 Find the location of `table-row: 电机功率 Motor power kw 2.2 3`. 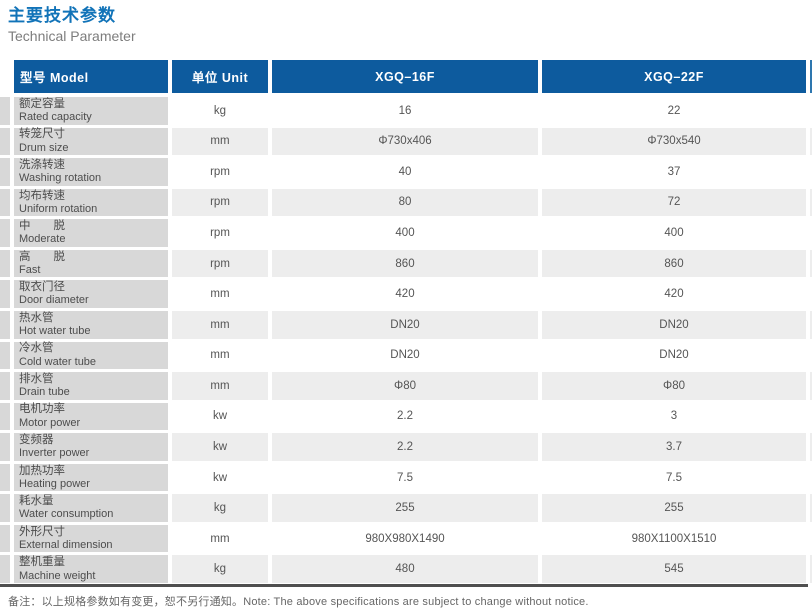

table-row: 电机功率 Motor power kw 2.2 3 is located at coordinates (406, 416).